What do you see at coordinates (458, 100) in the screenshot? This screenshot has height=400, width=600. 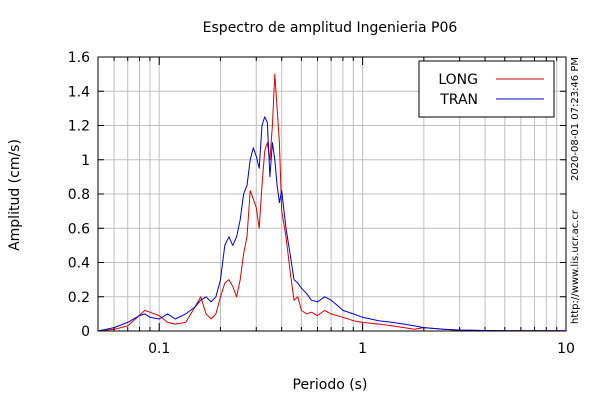 I see `legend-label-tran: TRAN` at bounding box center [458, 100].